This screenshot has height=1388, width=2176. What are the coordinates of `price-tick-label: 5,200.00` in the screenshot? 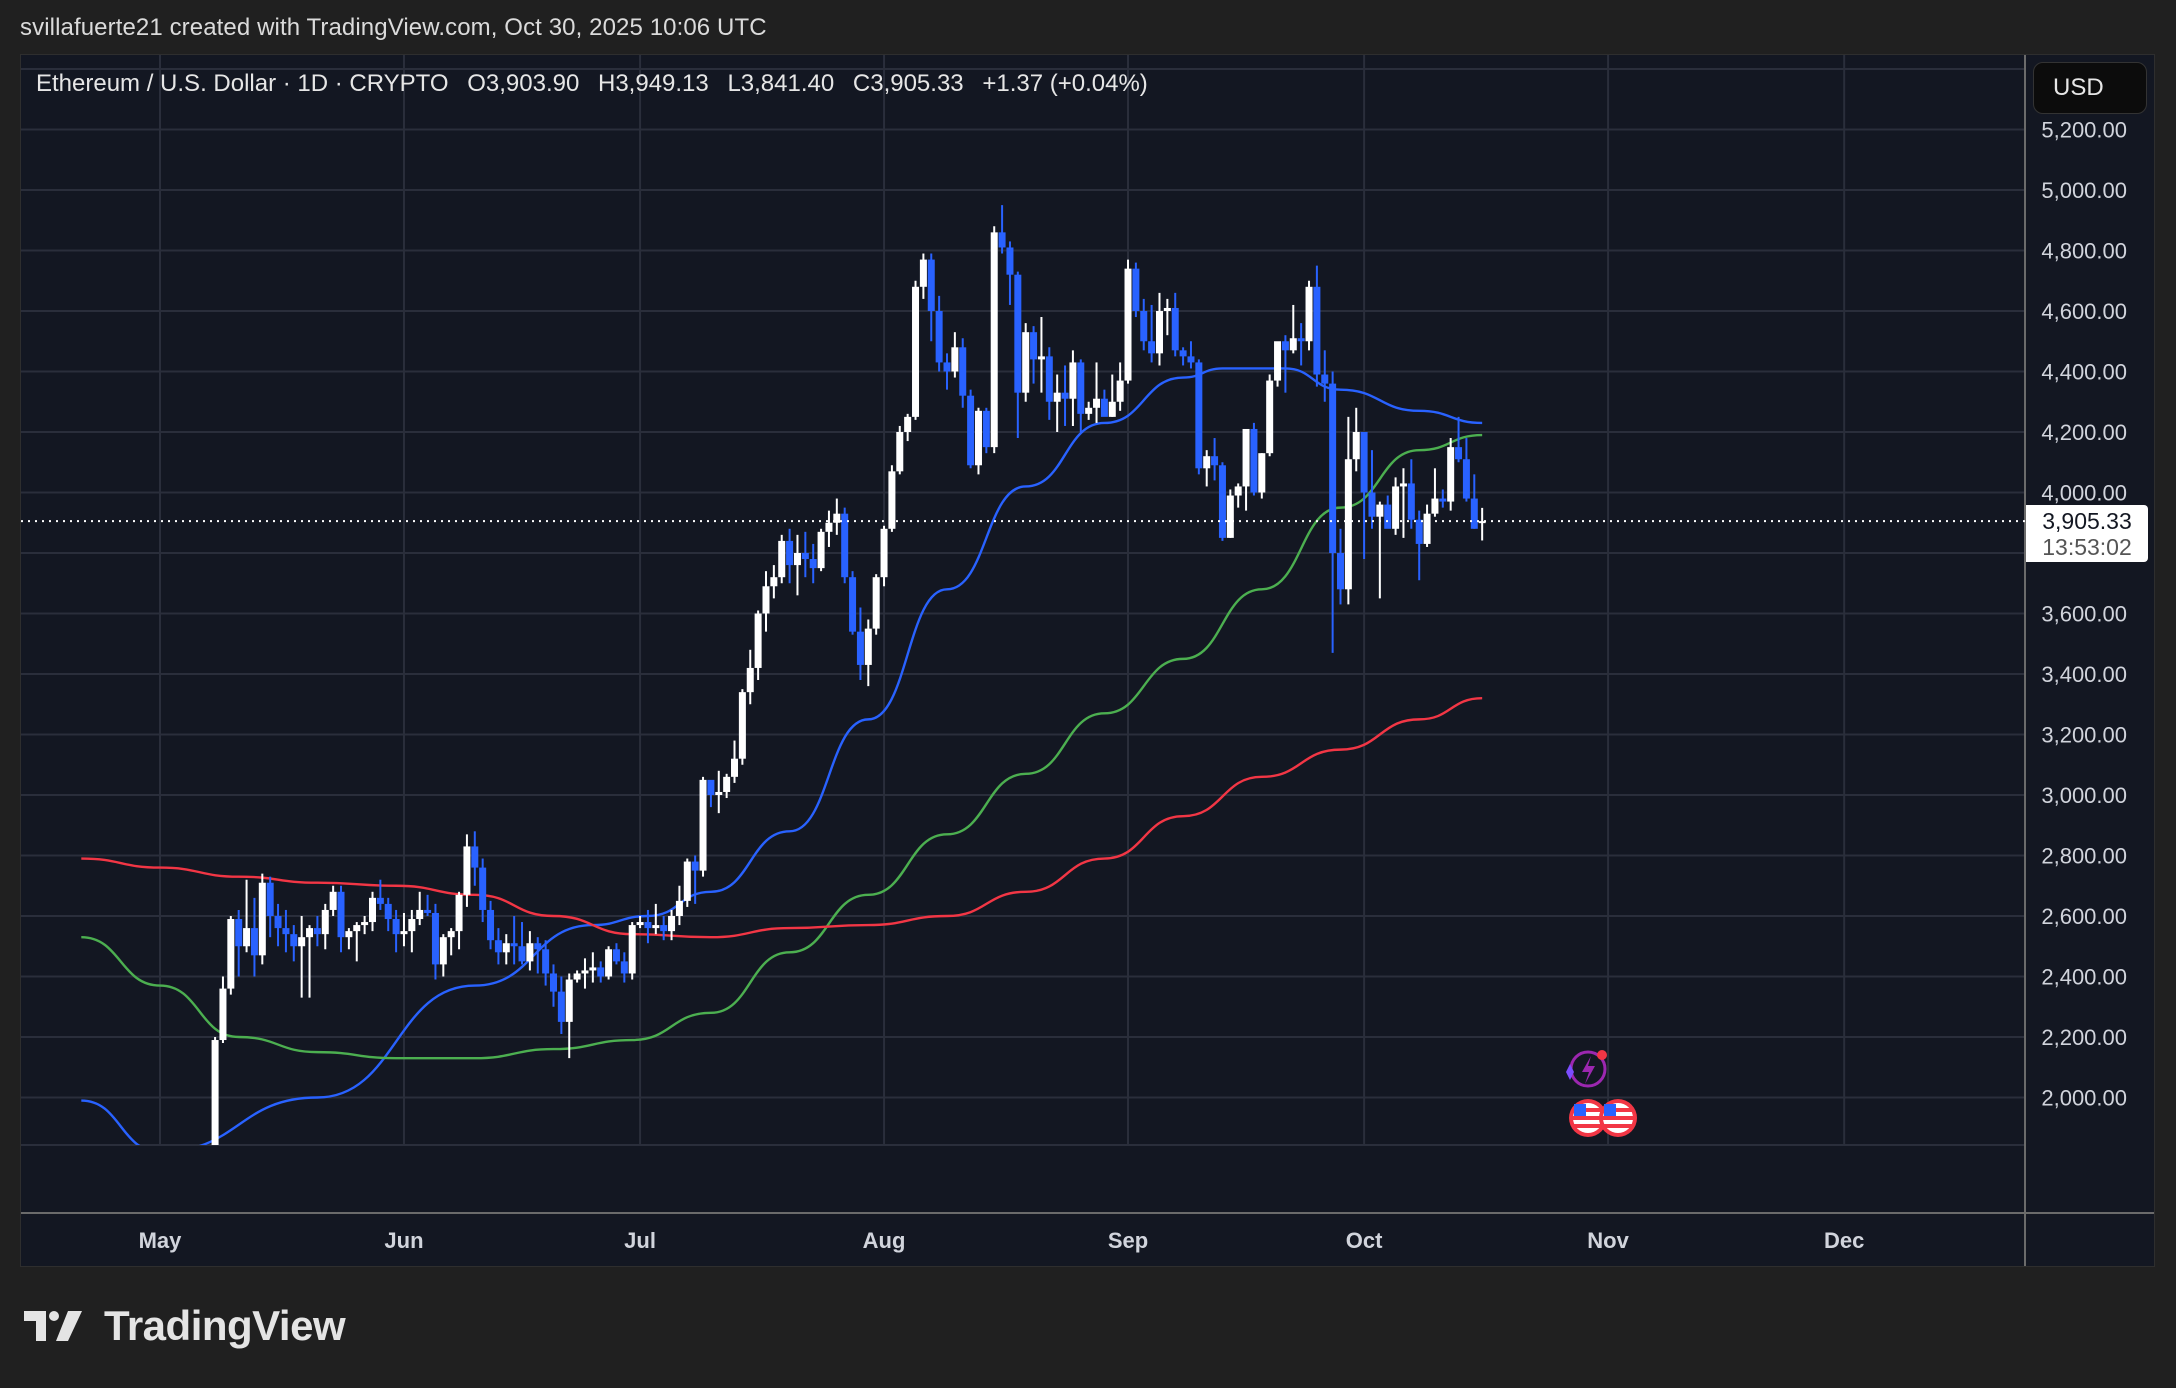 It's located at (2084, 130).